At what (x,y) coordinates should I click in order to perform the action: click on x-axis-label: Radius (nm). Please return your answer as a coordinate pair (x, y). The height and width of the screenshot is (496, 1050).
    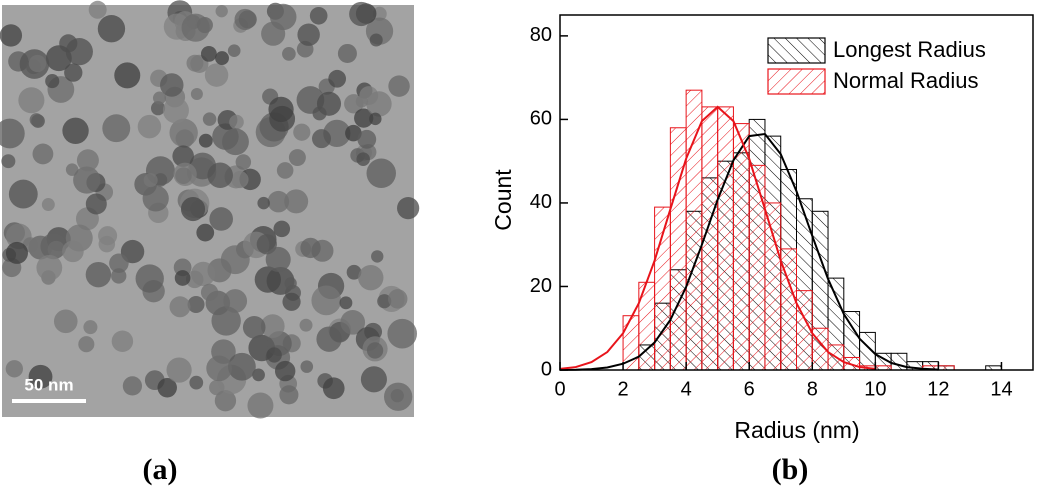
    Looking at the image, I should click on (796, 430).